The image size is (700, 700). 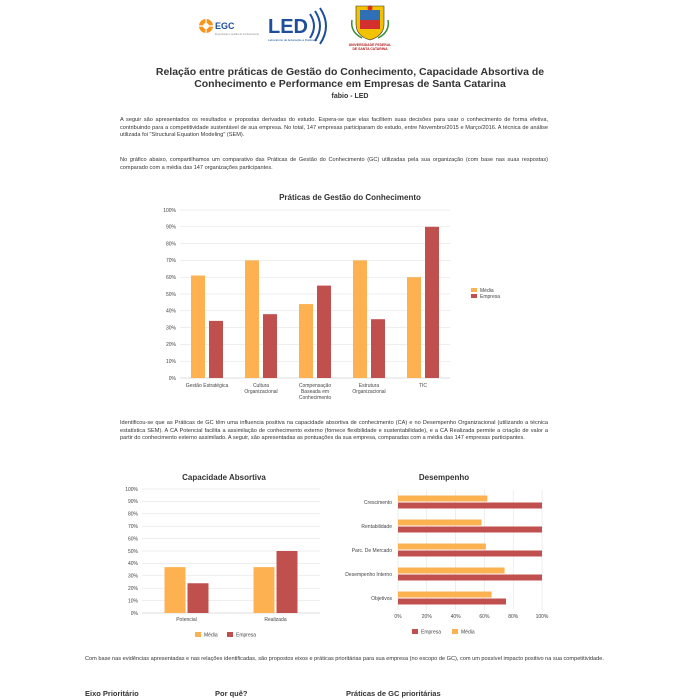 I want to click on x-tick-label: 80%, so click(x=513, y=617).